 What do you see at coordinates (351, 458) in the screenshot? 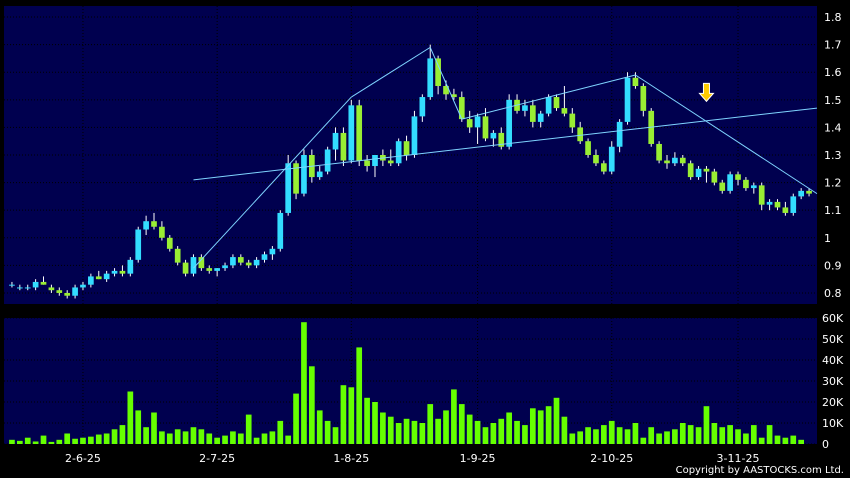
I see `date-tick-label: 1-8-25` at bounding box center [351, 458].